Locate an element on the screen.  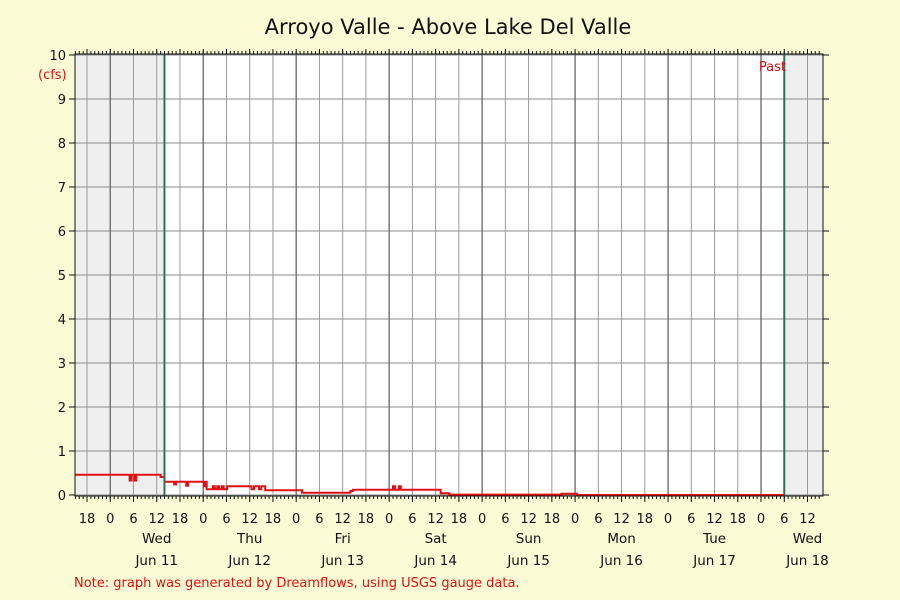
day-weekday-label: Sat is located at coordinates (436, 539).